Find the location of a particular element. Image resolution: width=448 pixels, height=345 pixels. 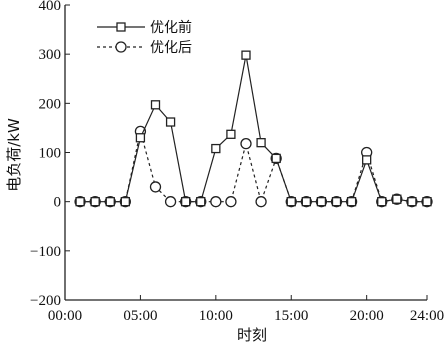

square-marker-icon is located at coordinates (121, 27).